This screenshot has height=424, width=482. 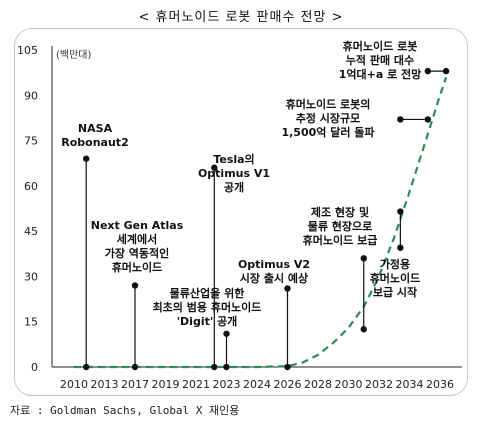 What do you see at coordinates (328, 118) in the screenshot?
I see `annotation-label: 추정 시장규모` at bounding box center [328, 118].